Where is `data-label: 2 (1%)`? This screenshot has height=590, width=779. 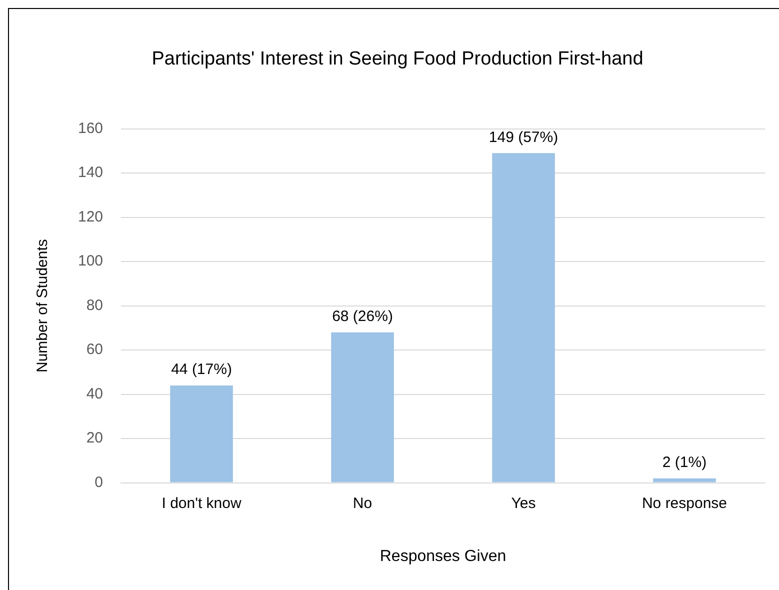
data-label: 2 (1%) is located at coordinates (684, 463).